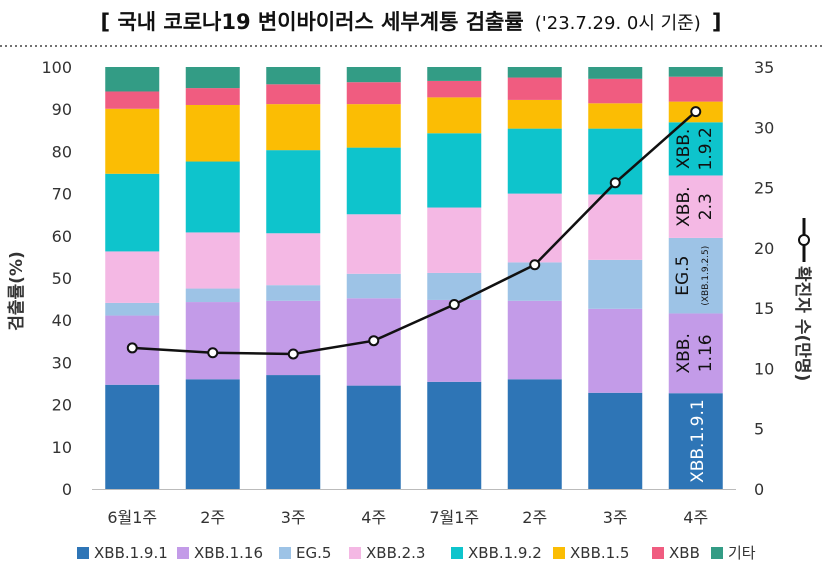 Image resolution: width=823 pixels, height=575 pixels. Describe the element at coordinates (62, 151) in the screenshot. I see `y-tick-label: 80` at that location.